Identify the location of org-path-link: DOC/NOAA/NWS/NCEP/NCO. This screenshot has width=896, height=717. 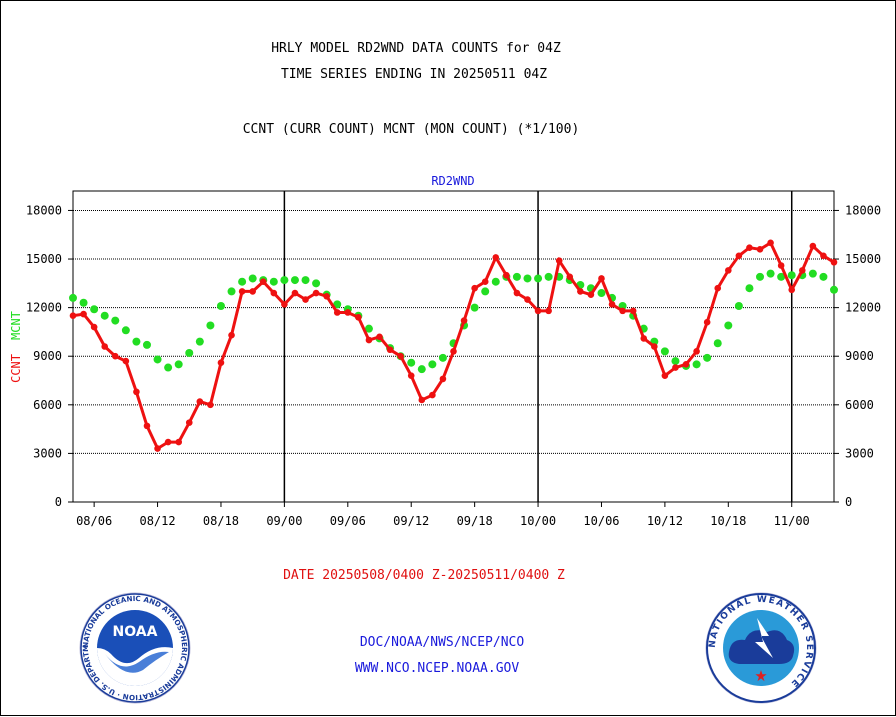
(442, 642).